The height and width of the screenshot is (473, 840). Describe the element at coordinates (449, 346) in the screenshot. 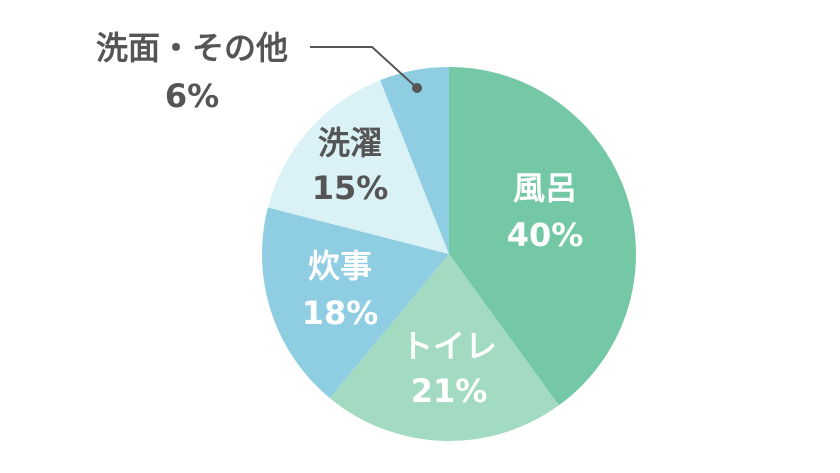

I see `slice-label: トイレ` at that location.